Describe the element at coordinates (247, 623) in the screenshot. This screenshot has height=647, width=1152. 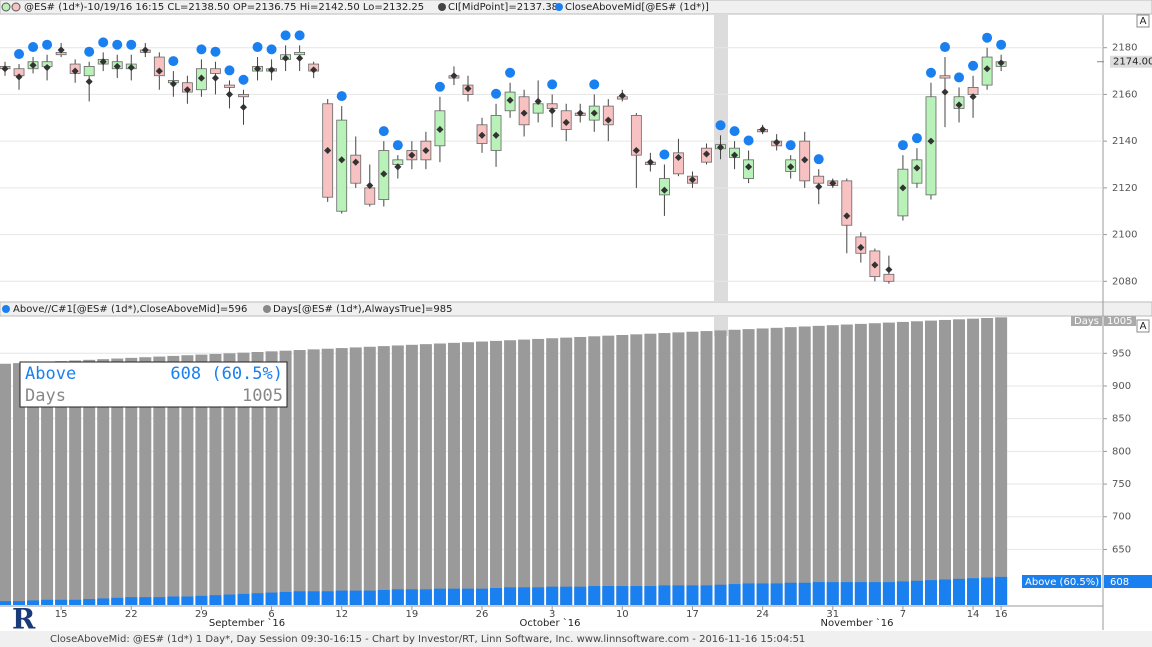
I see `month-label: September `16` at that location.